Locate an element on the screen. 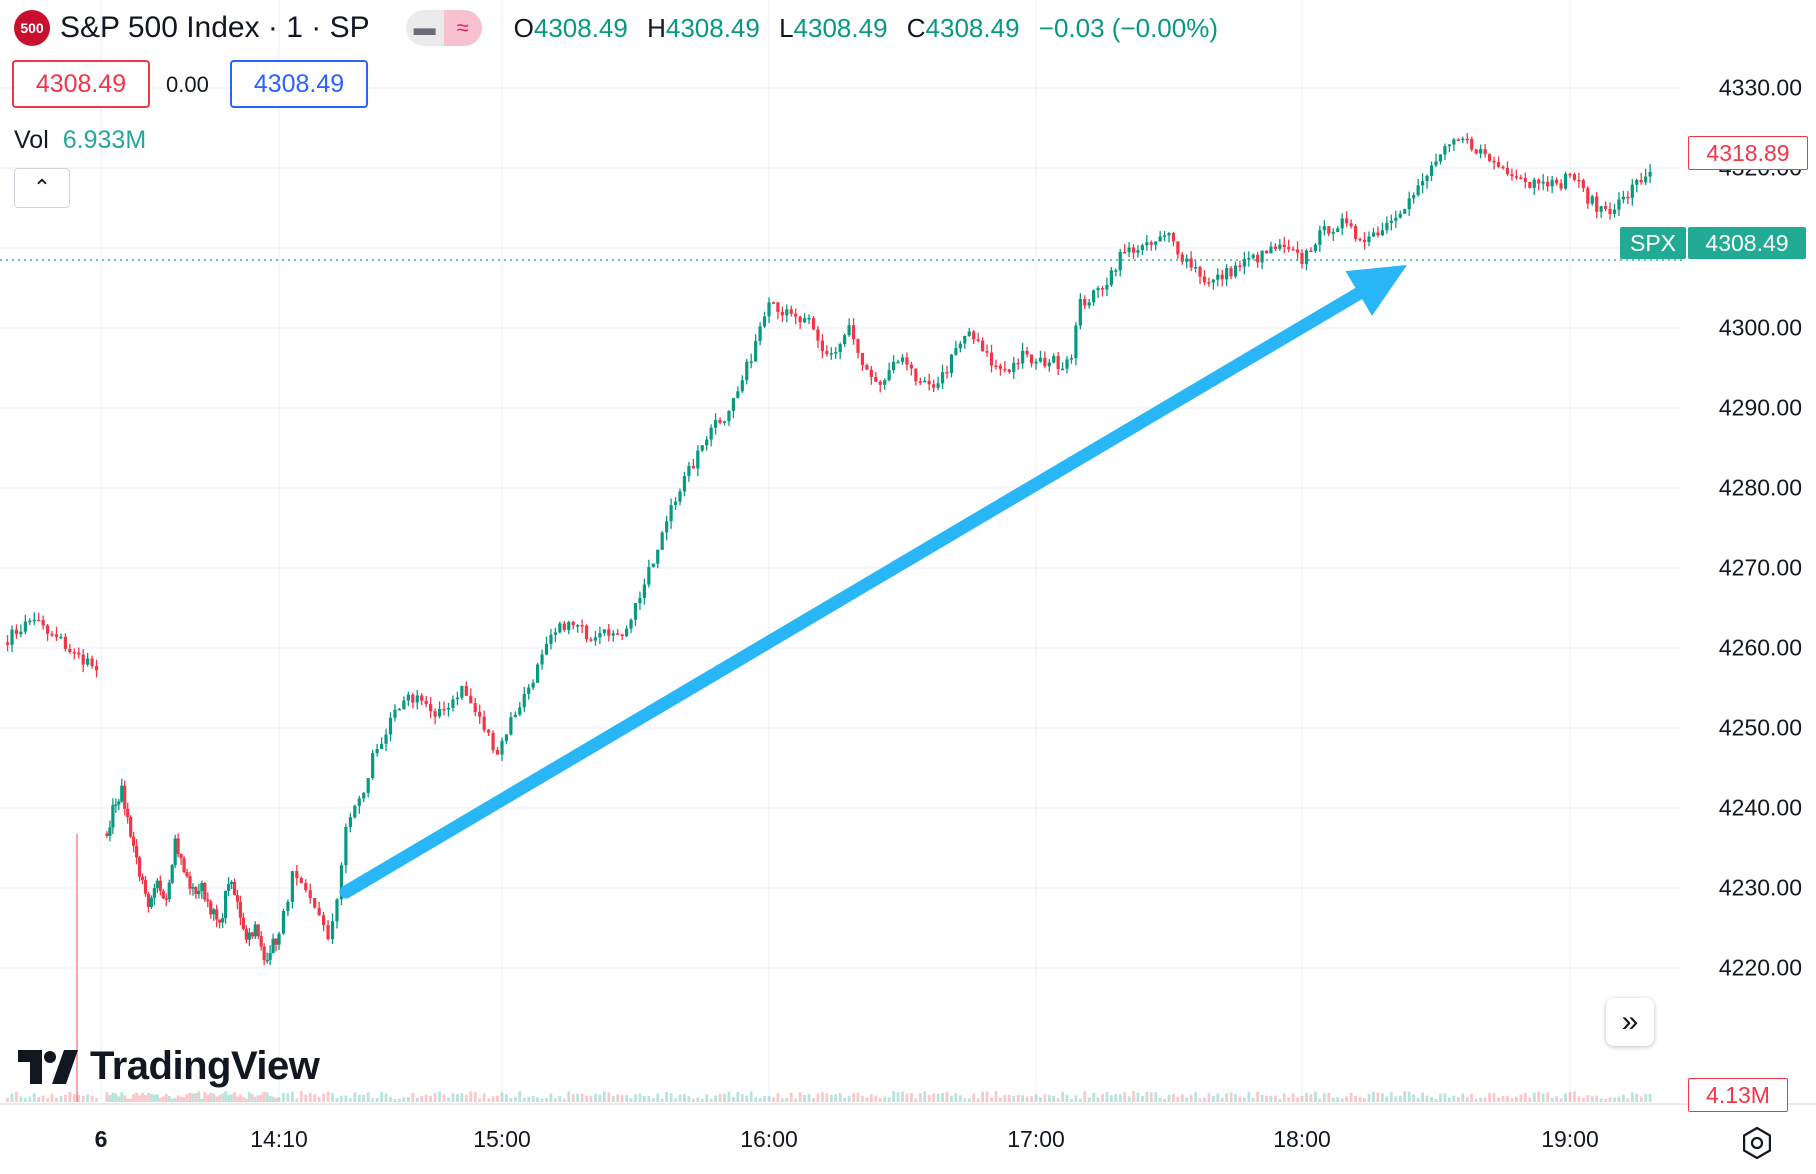 The height and width of the screenshot is (1174, 1816). axis-settings-button is located at coordinates (1757, 1145).